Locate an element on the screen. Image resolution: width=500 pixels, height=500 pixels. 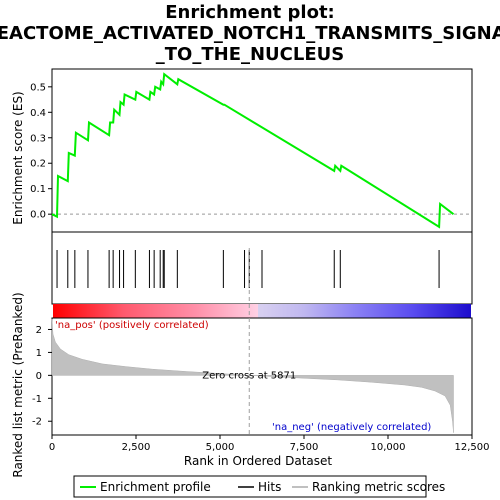
title-line-3: _TO_THE_NUCLEUS is located at coordinates (250, 54).